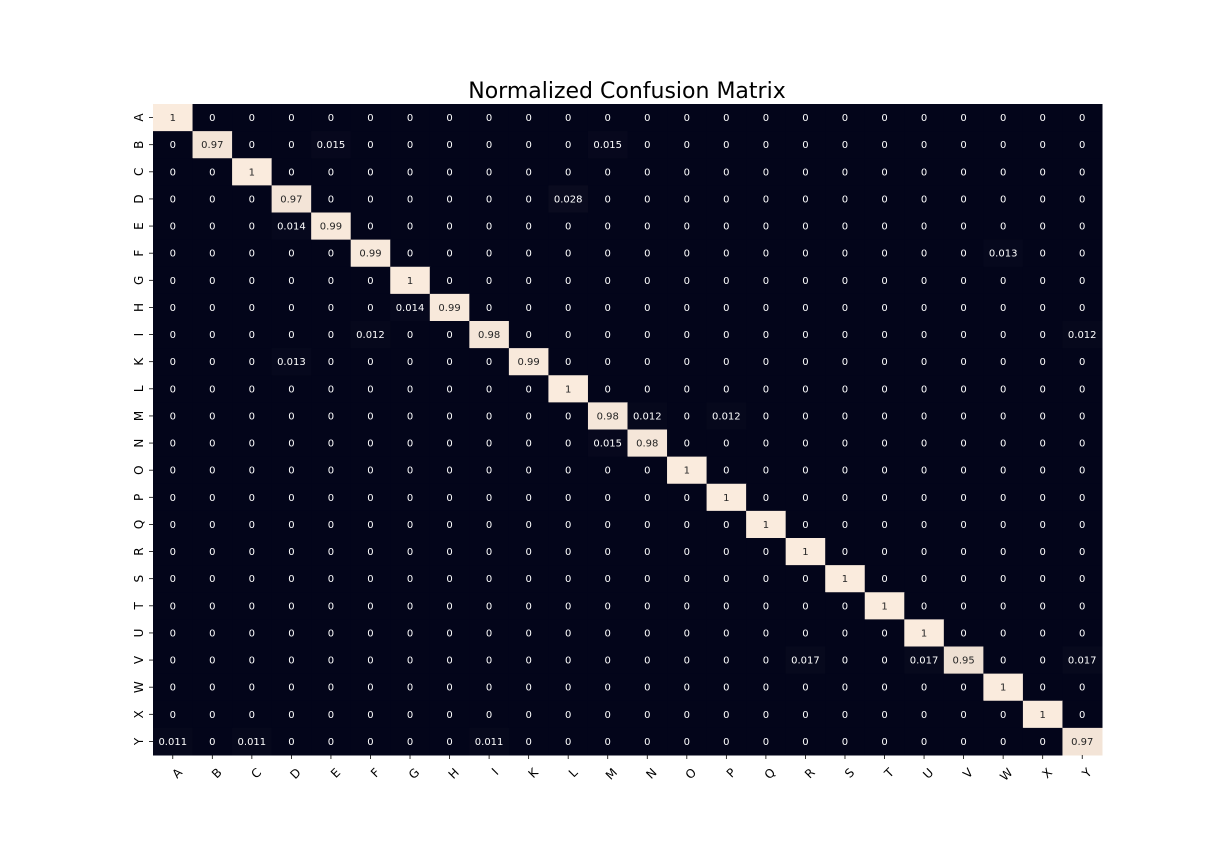 Image resolution: width=1224 pixels, height=864 pixels. What do you see at coordinates (805, 172) in the screenshot?
I see `heatmap-cell-C-R` at bounding box center [805, 172].